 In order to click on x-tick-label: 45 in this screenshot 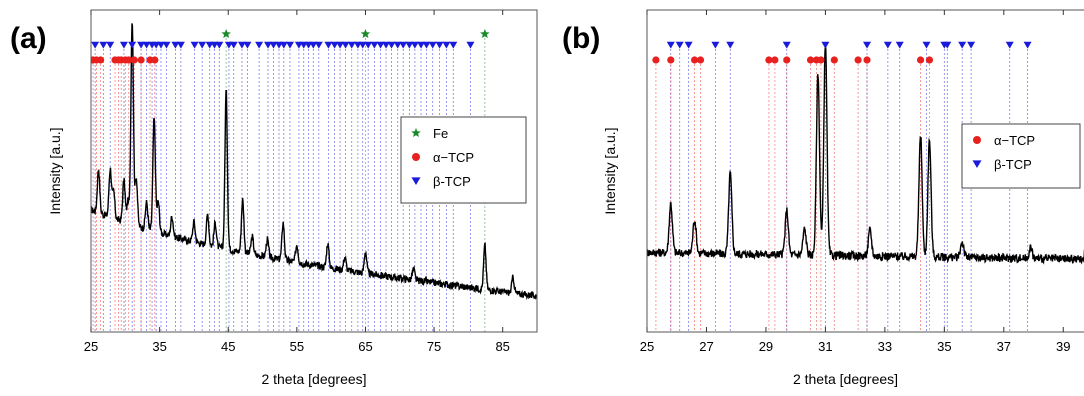, I will do `click(228, 346)`.